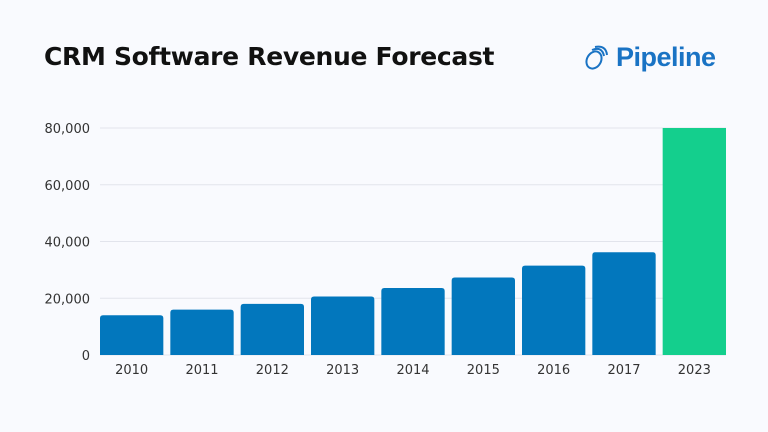 The image size is (768, 432). What do you see at coordinates (554, 310) in the screenshot?
I see `bar-2016` at bounding box center [554, 310].